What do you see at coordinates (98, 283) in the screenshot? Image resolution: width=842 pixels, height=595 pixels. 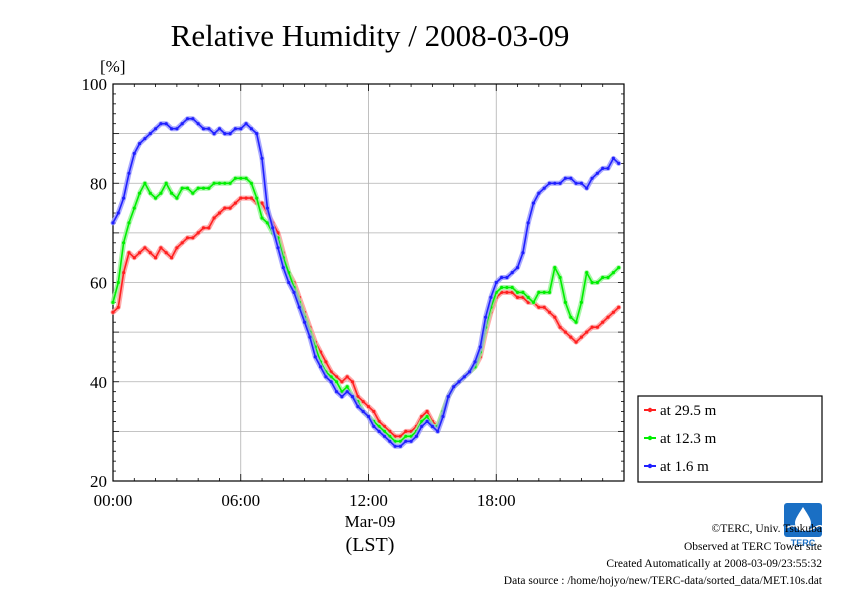 I see `y-tick-label: 60` at bounding box center [98, 283].